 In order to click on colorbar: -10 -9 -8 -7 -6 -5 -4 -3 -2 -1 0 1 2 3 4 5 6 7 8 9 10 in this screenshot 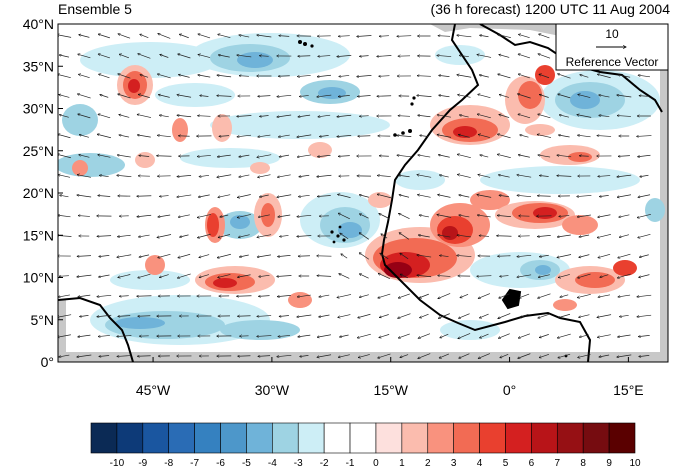, I will do `click(365, 445)`.